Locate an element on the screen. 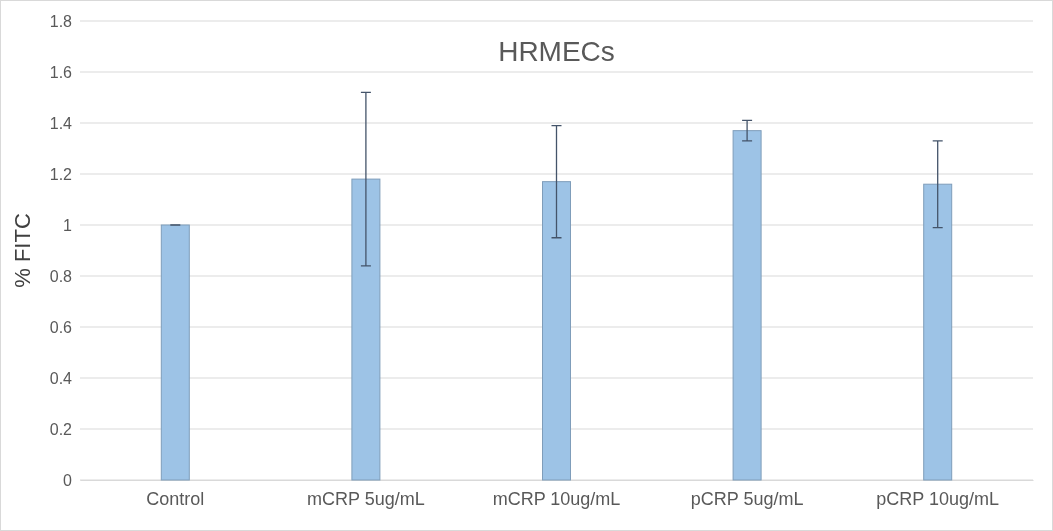  y-tick-label: 1.6 is located at coordinates (61, 72).